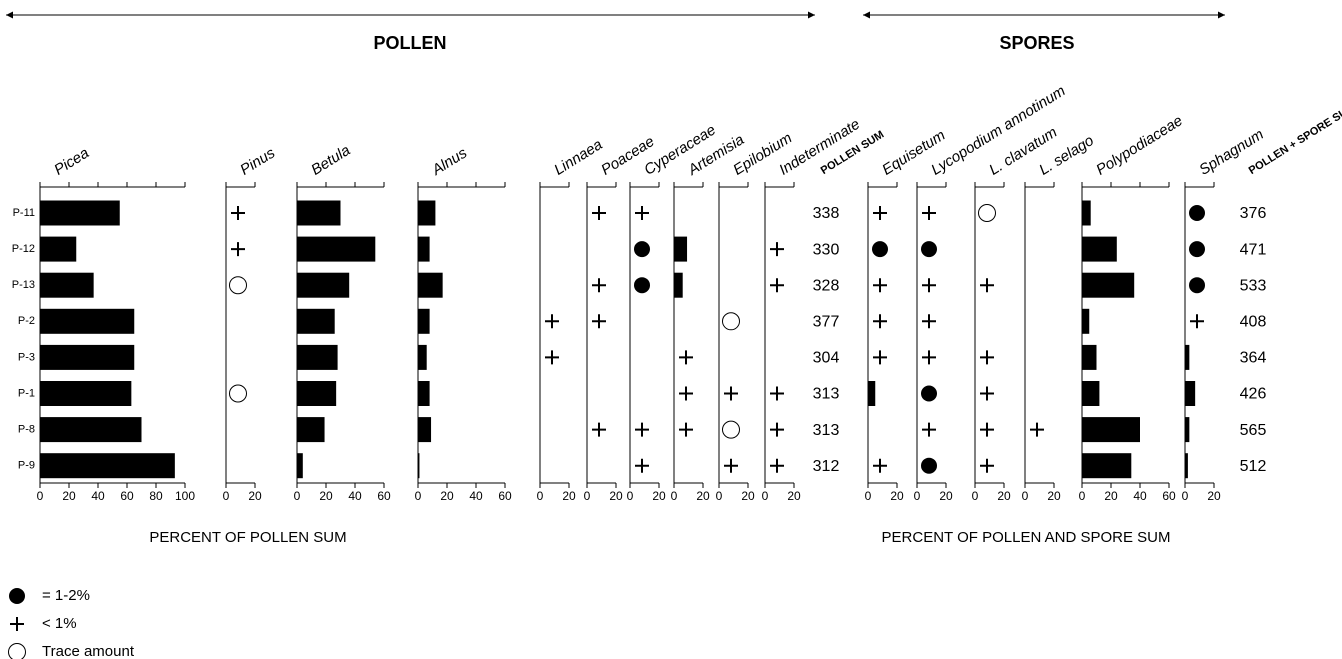  What do you see at coordinates (1253, 358) in the screenshot?
I see `sum-value: 364` at bounding box center [1253, 358].